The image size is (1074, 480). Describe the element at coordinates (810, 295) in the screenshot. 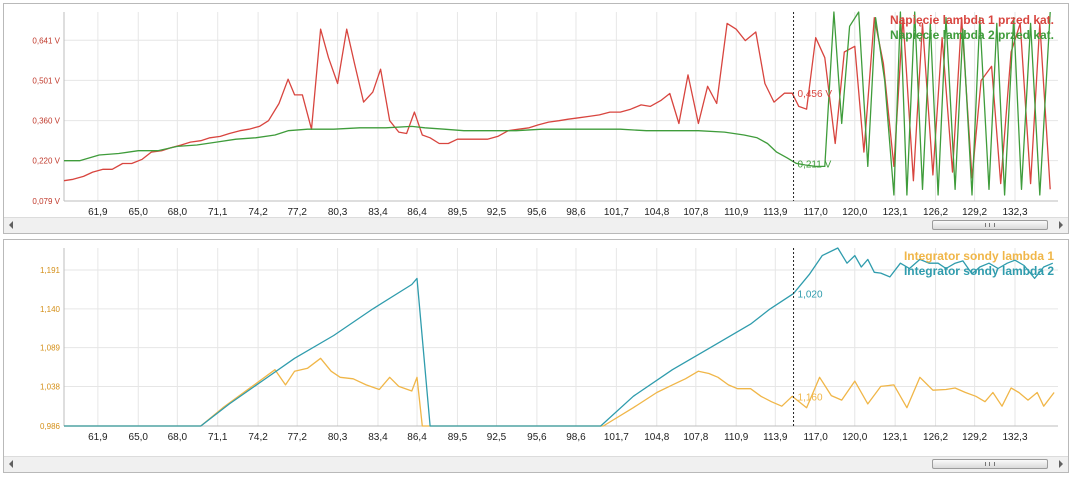

I see `cursor-value-label-2: 1,020` at that location.